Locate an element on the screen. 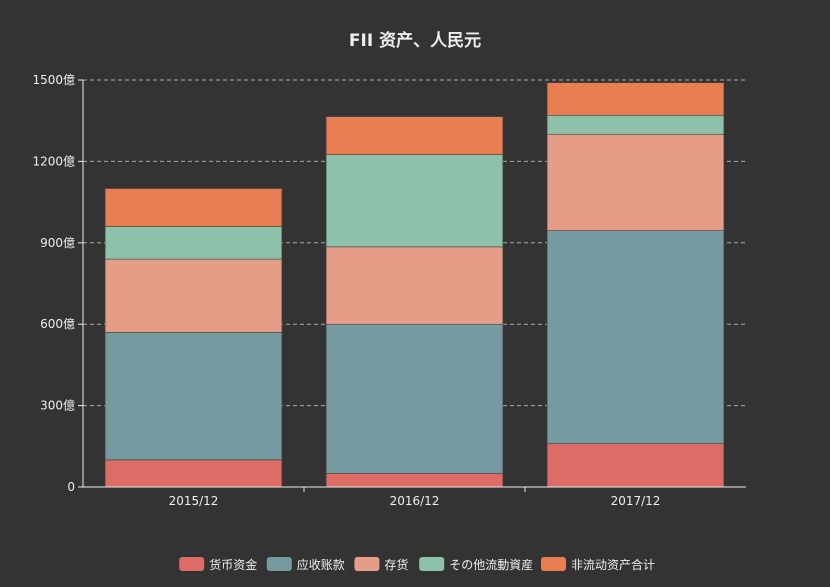  chart-title: FII 资产、人民元 is located at coordinates (415, 40).